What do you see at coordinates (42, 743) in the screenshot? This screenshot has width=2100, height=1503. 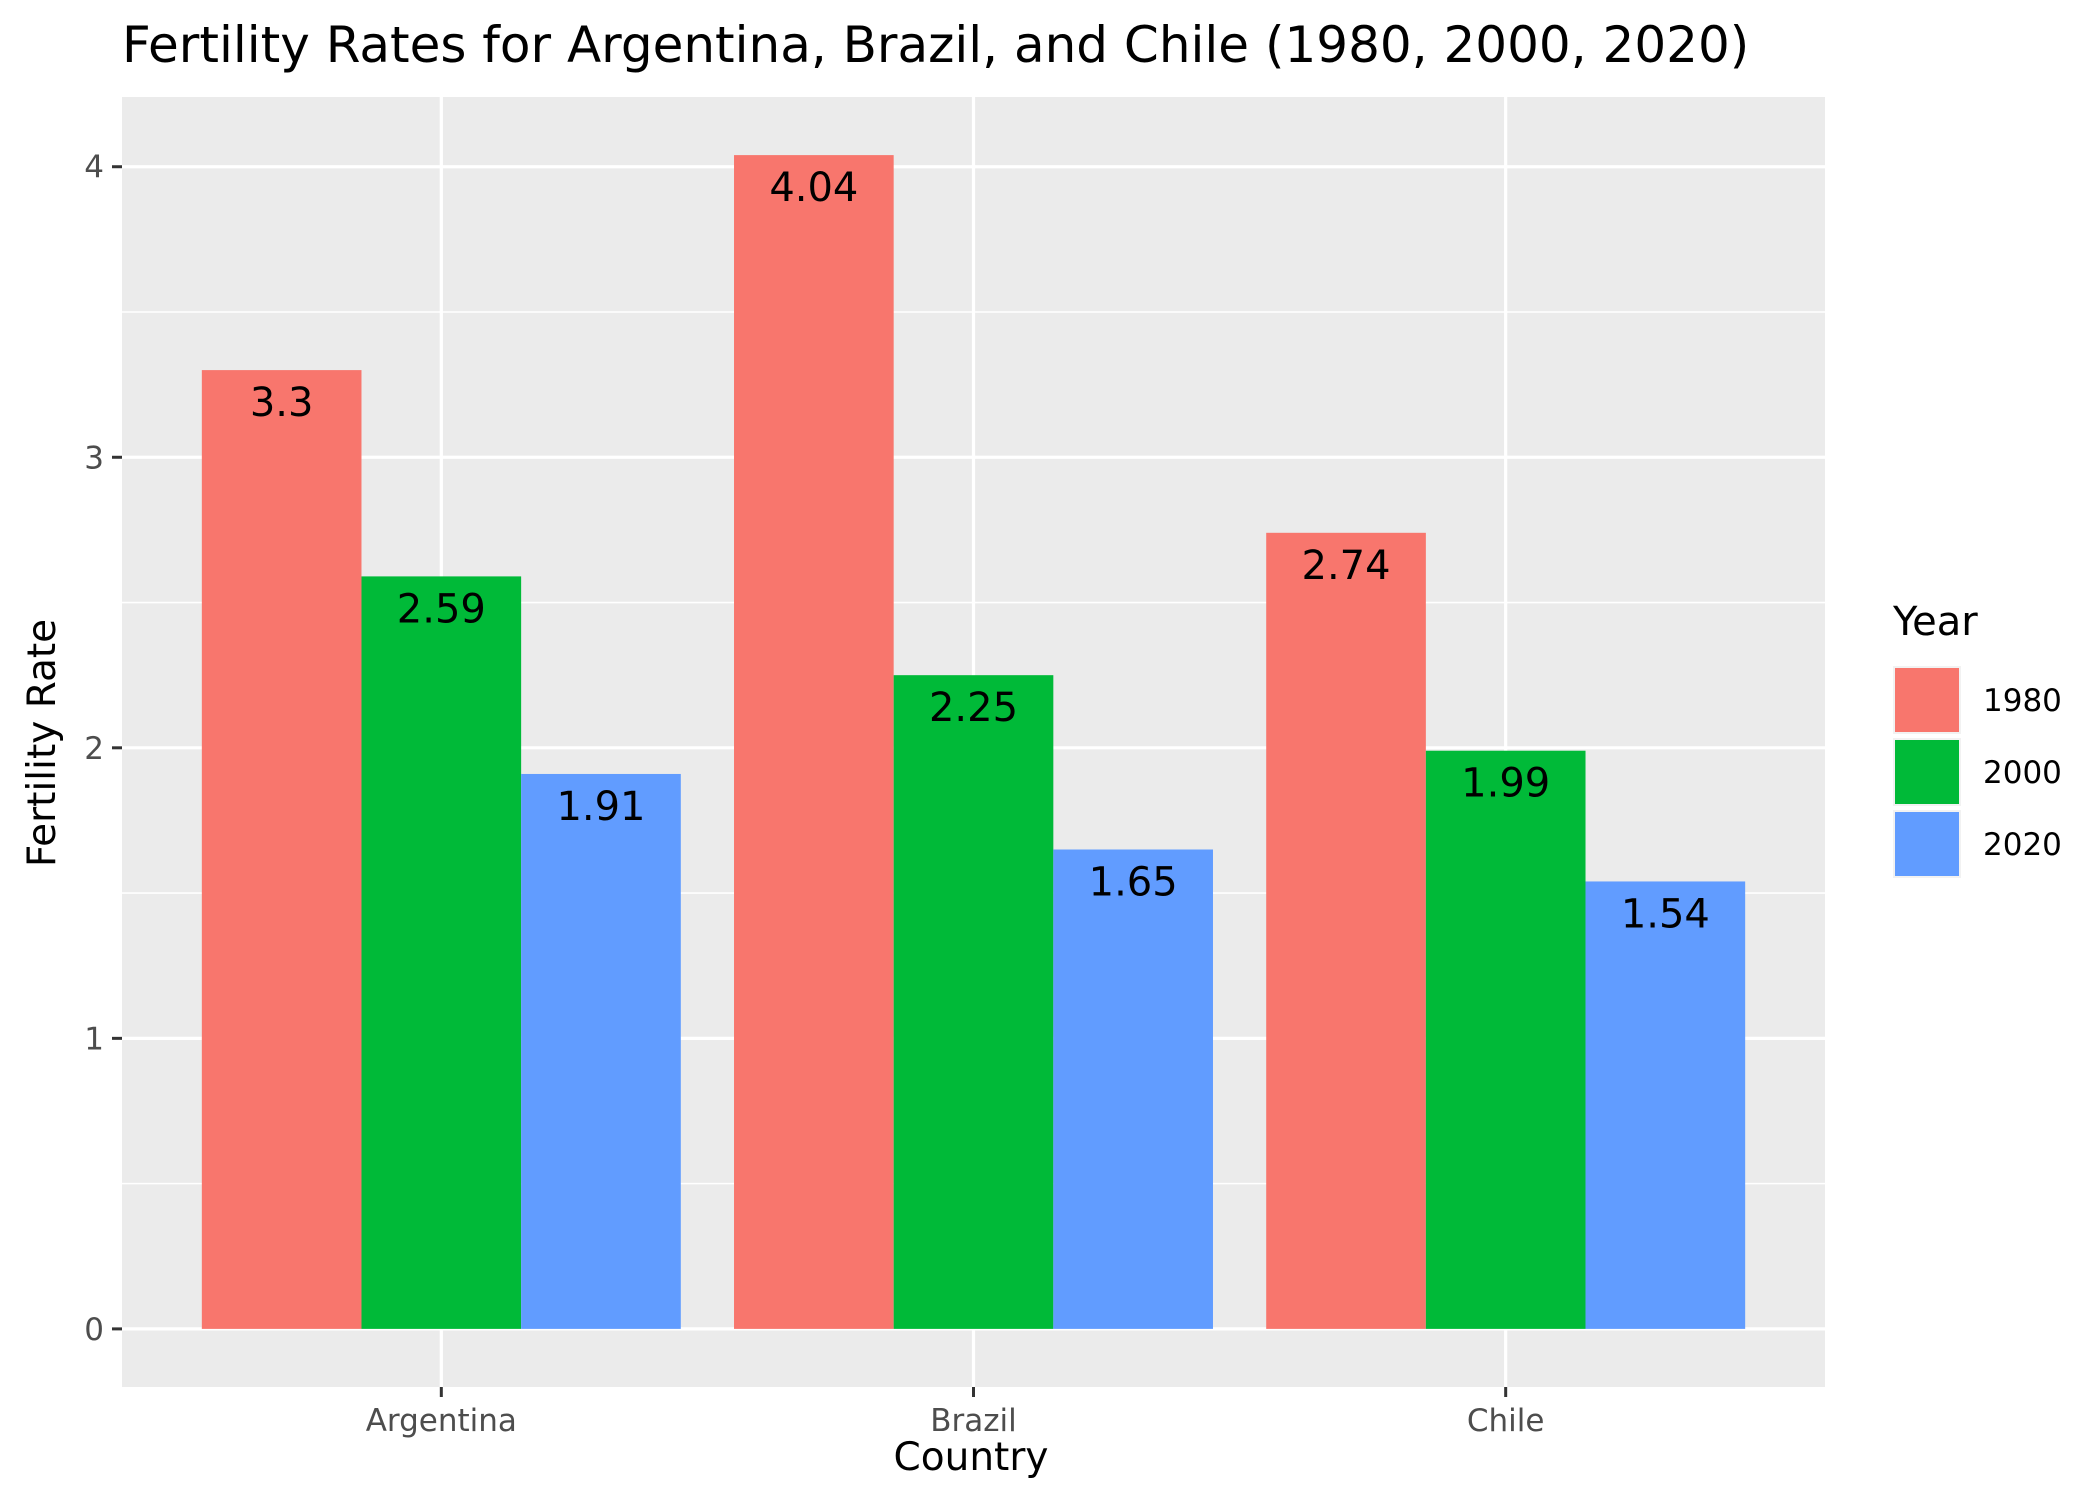 I see `y-axis-title: Fertility Rate` at bounding box center [42, 743].